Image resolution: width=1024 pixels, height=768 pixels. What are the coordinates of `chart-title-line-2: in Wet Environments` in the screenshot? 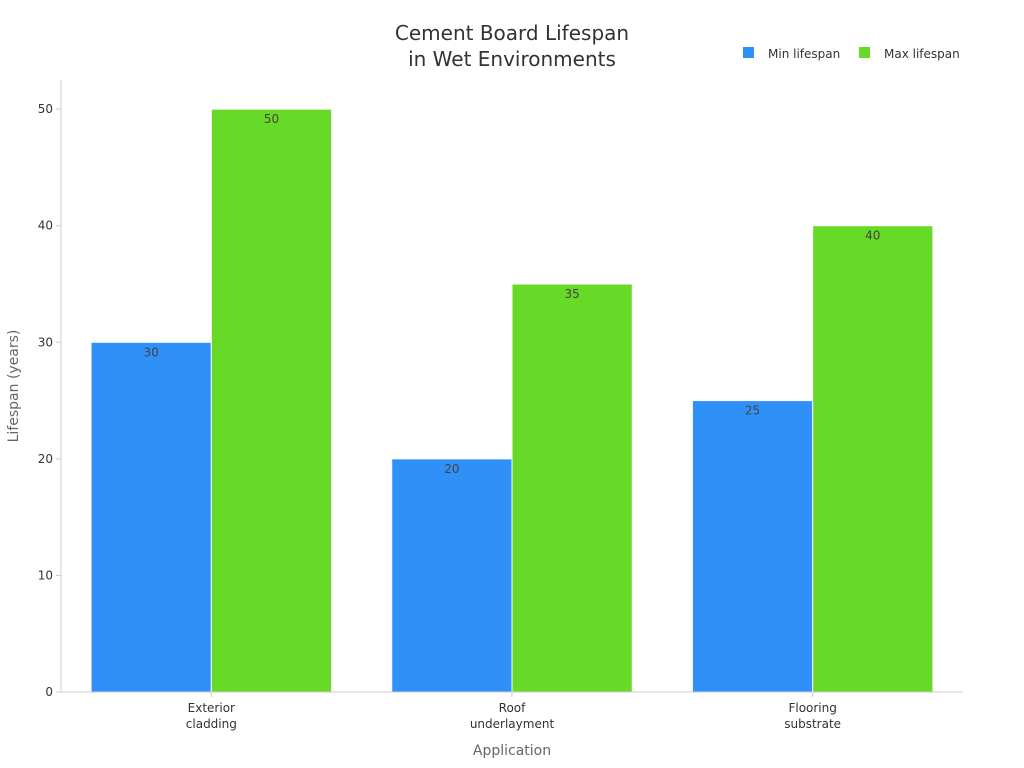 It's located at (512, 59).